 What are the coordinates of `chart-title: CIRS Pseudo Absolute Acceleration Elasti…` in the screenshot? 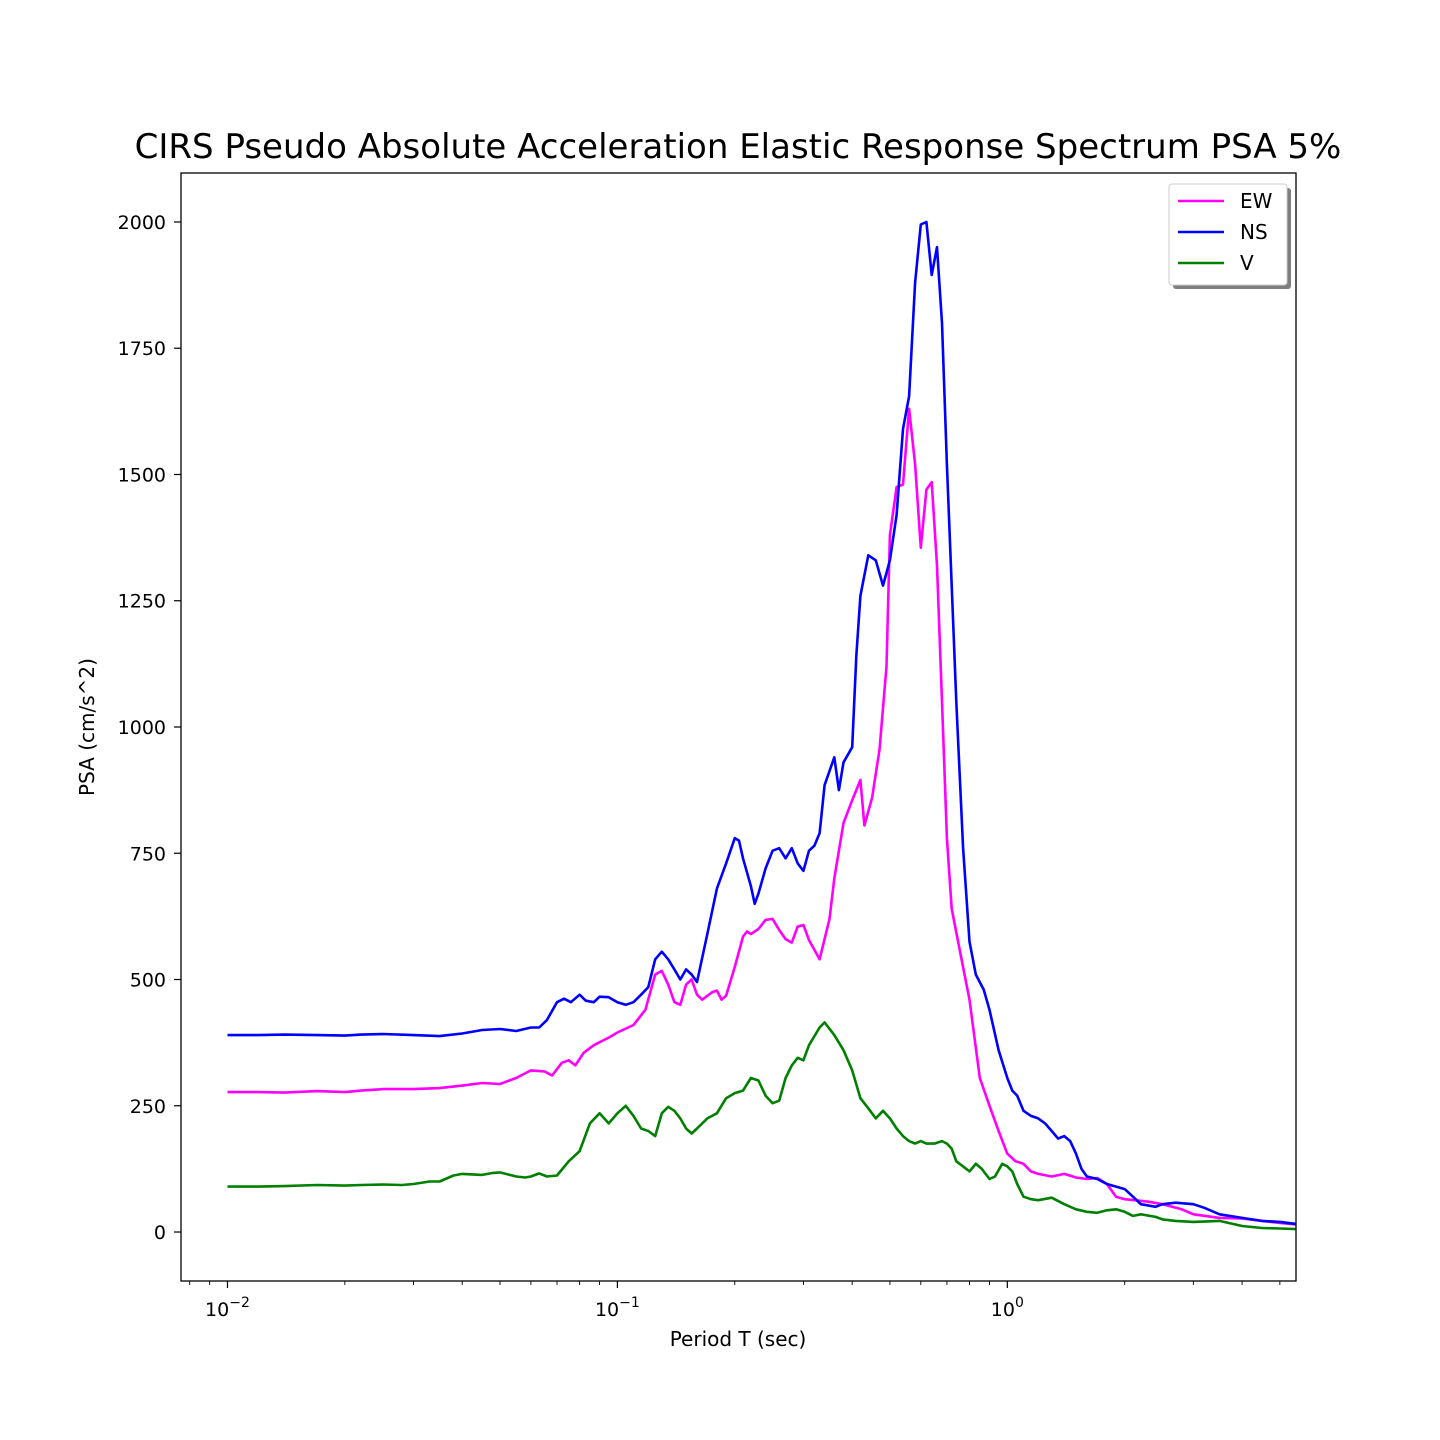 It's located at (738, 147).